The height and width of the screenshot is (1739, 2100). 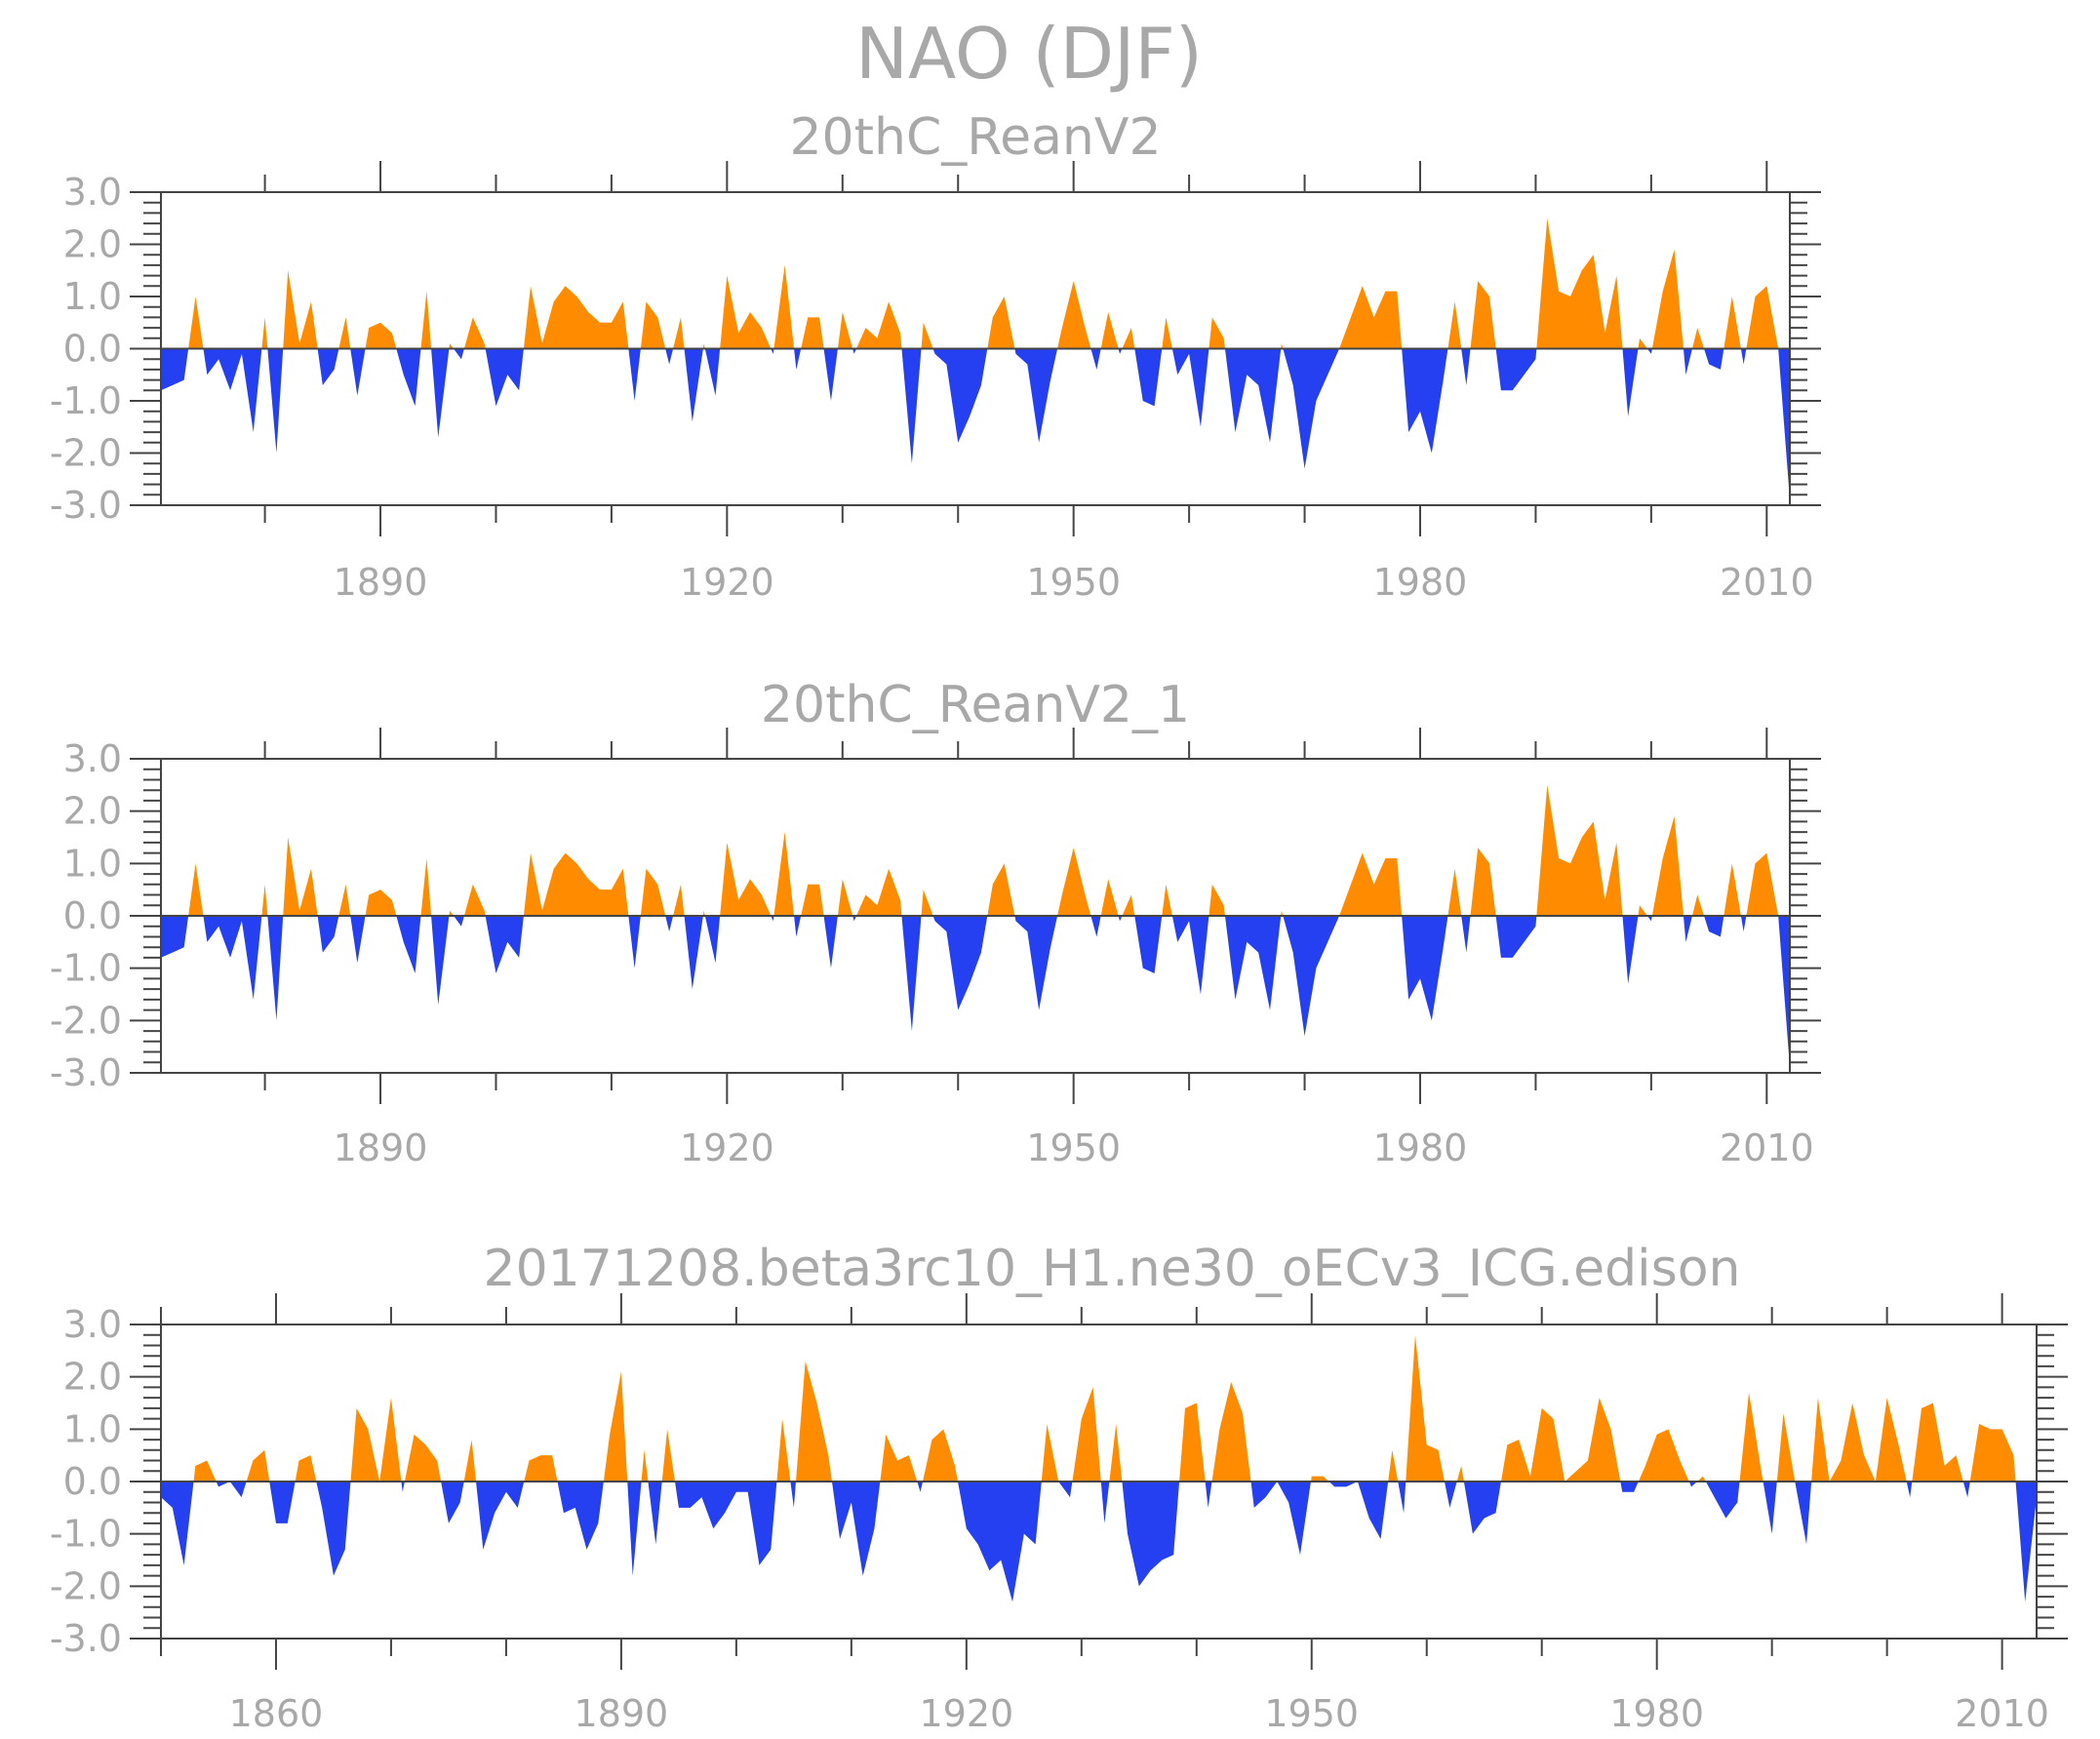 I want to click on main-title: NAO (DJF), so click(x=1029, y=54).